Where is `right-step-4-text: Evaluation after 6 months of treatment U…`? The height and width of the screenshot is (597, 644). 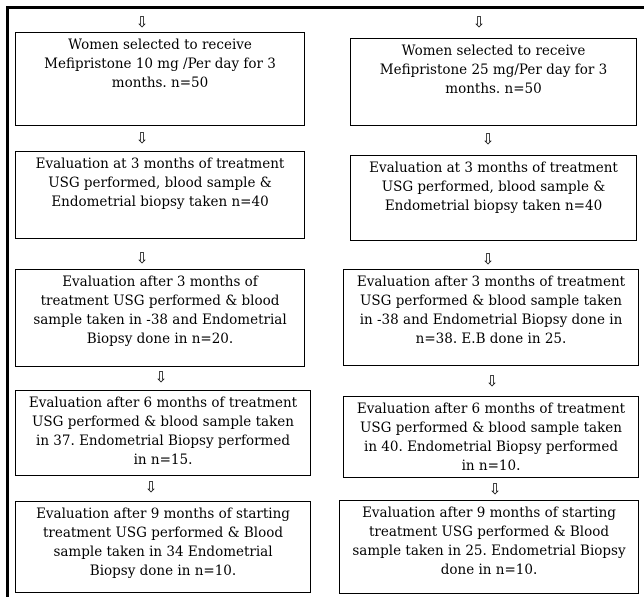 right-step-4-text: Evaluation after 6 months of treatment U… is located at coordinates (491, 437).